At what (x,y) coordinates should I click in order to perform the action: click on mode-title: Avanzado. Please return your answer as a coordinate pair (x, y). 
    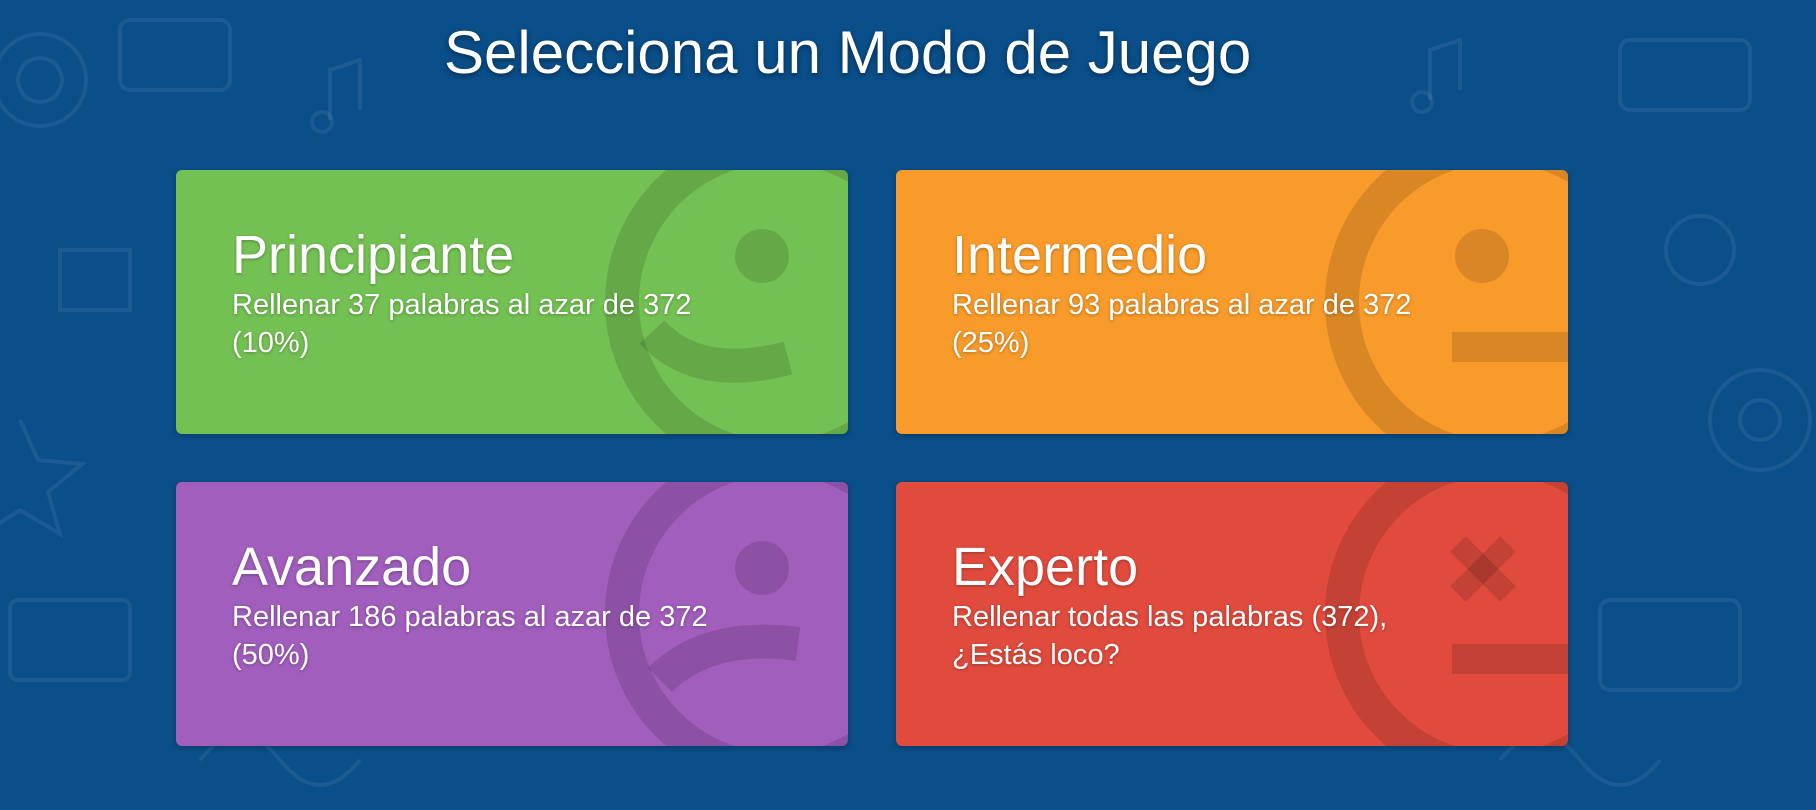
    Looking at the image, I should click on (352, 567).